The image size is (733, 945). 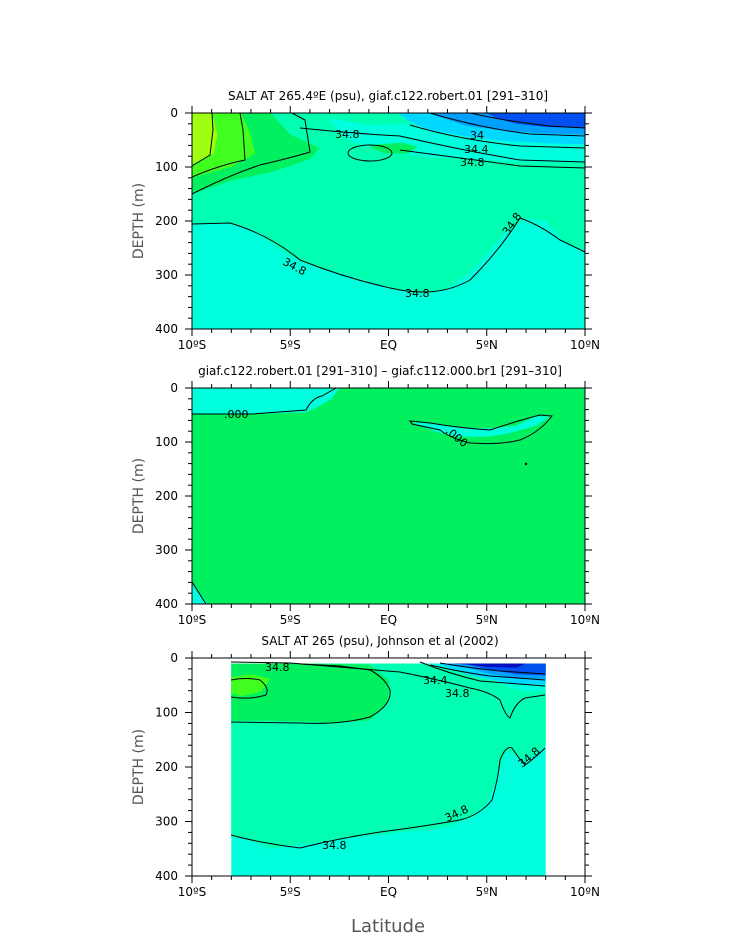 What do you see at coordinates (388, 620) in the screenshot?
I see `panel-2-xtick-label-2: EQ` at bounding box center [388, 620].